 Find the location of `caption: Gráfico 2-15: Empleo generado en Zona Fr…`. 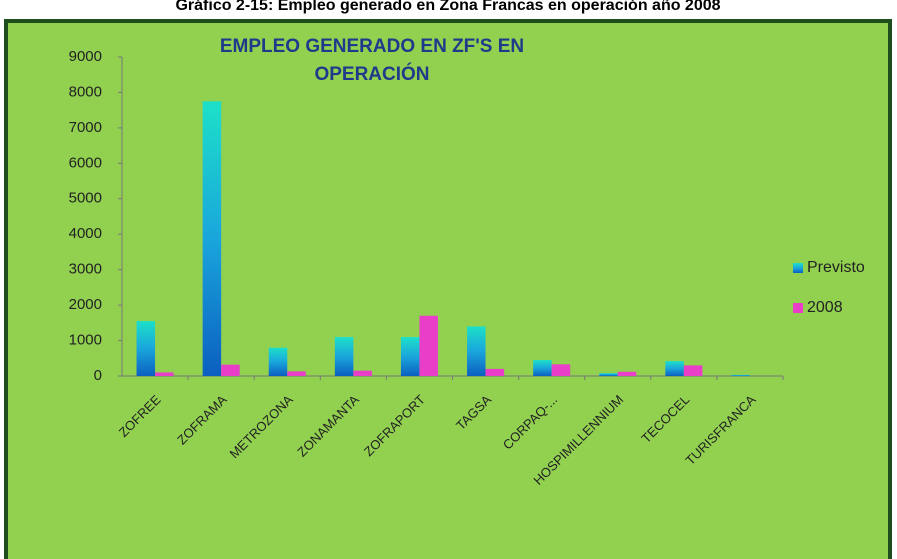

caption: Gráfico 2-15: Empleo generado en Zona Fr… is located at coordinates (447, 7).